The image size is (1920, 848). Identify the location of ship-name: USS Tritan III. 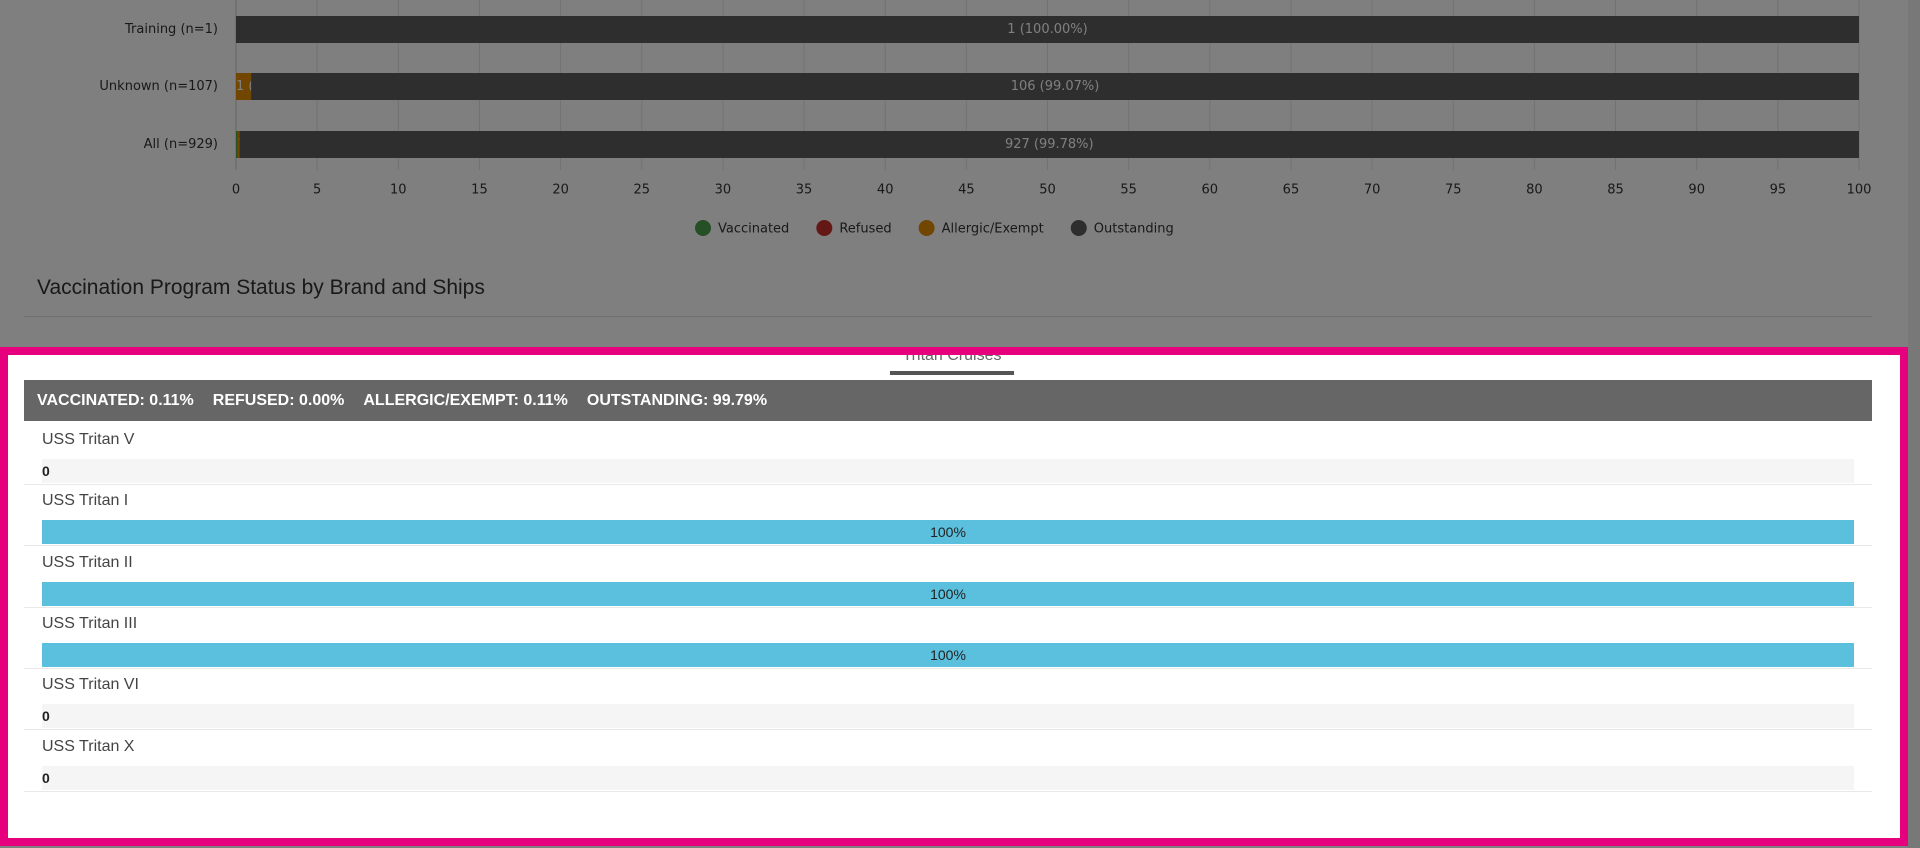
(90, 623).